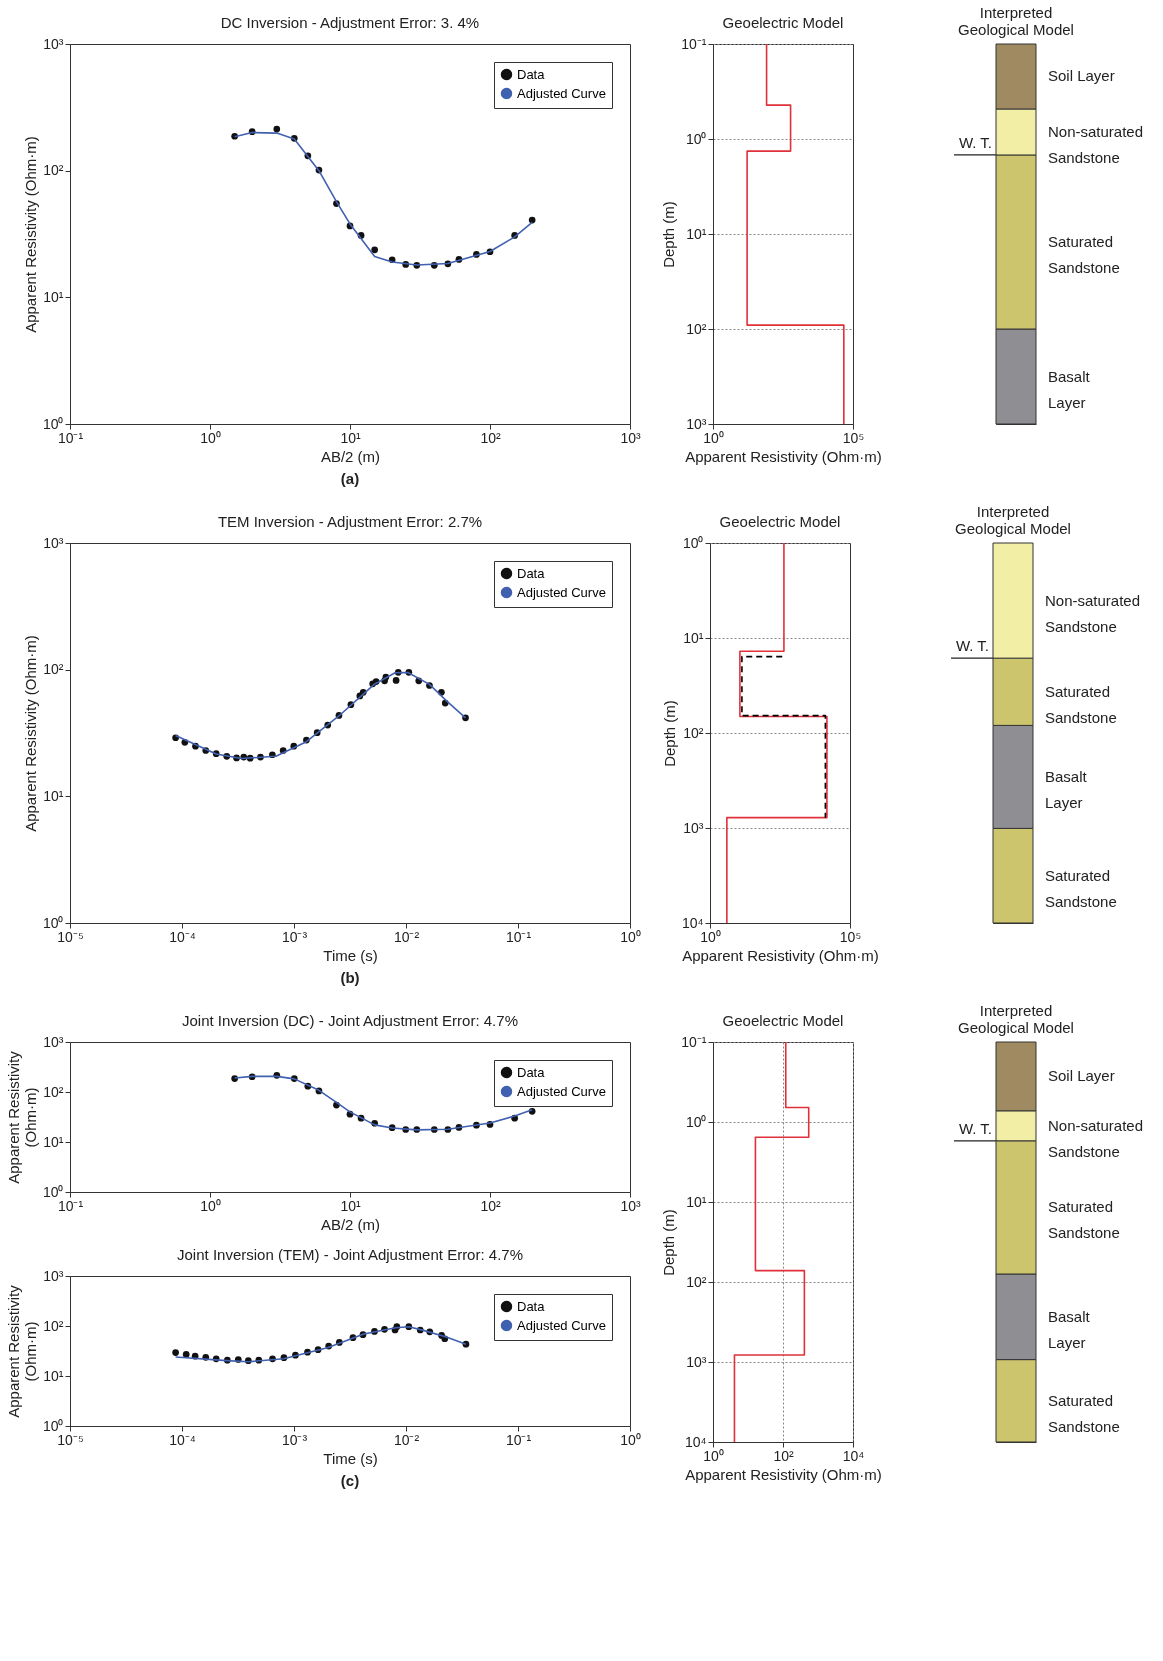 This screenshot has height=1661, width=1163. I want to click on chart-title: Joint Inversion (TEM) - Joint Adjustment Error: 4.7%, so click(350, 1254).